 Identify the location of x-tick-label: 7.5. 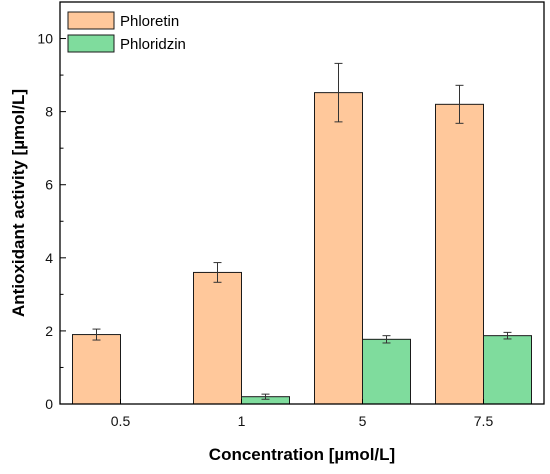
(484, 421).